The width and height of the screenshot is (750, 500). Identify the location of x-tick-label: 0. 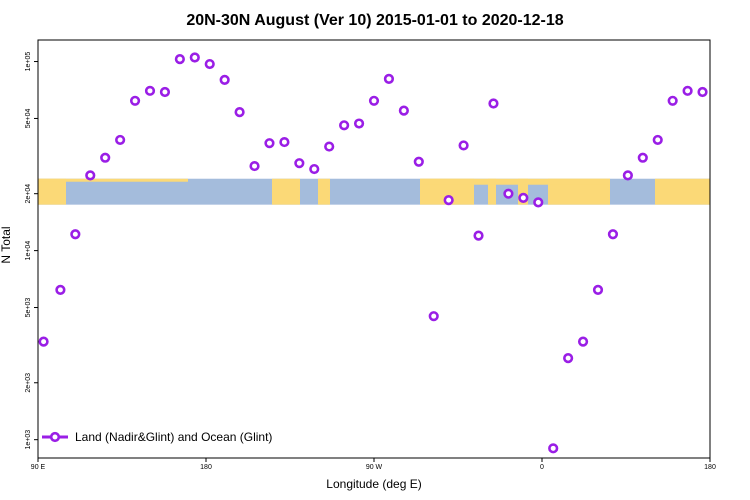
(542, 467).